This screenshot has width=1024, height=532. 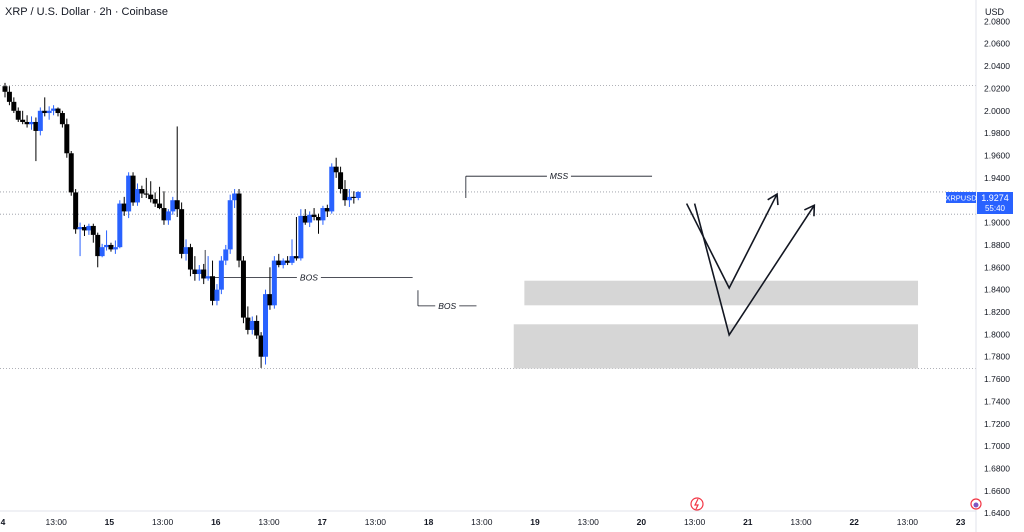 I want to click on price-tick-label: 1.6800, so click(x=997, y=469).